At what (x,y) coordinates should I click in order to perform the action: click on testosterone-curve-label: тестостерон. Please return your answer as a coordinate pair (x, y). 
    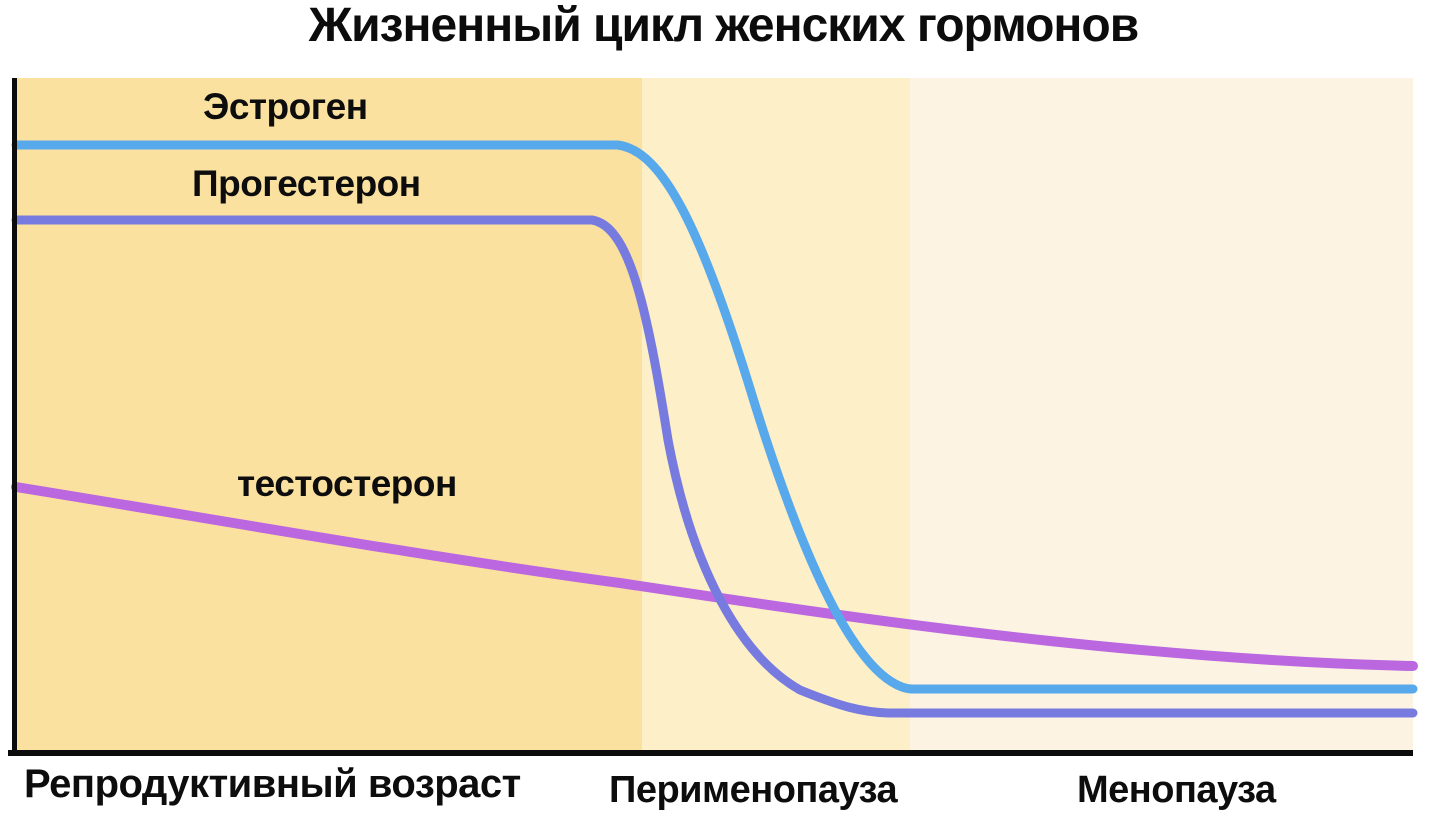
    Looking at the image, I should click on (347, 483).